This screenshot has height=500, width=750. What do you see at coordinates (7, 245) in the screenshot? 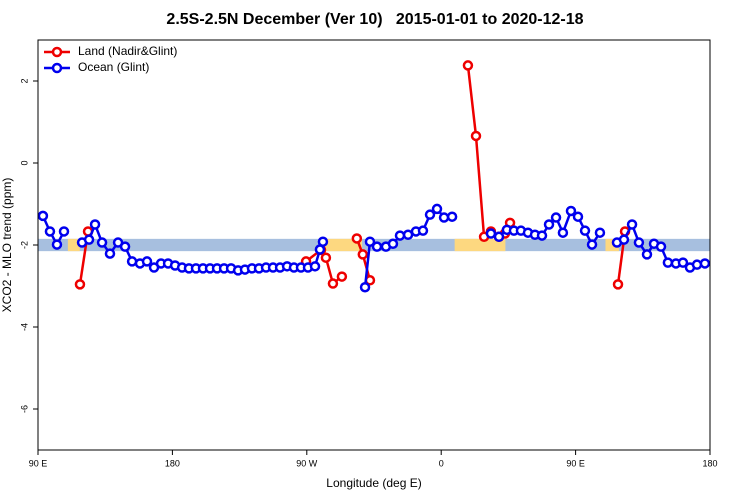
I see `y-axis-label: XCO2 - MLO trend (ppm)` at bounding box center [7, 245].